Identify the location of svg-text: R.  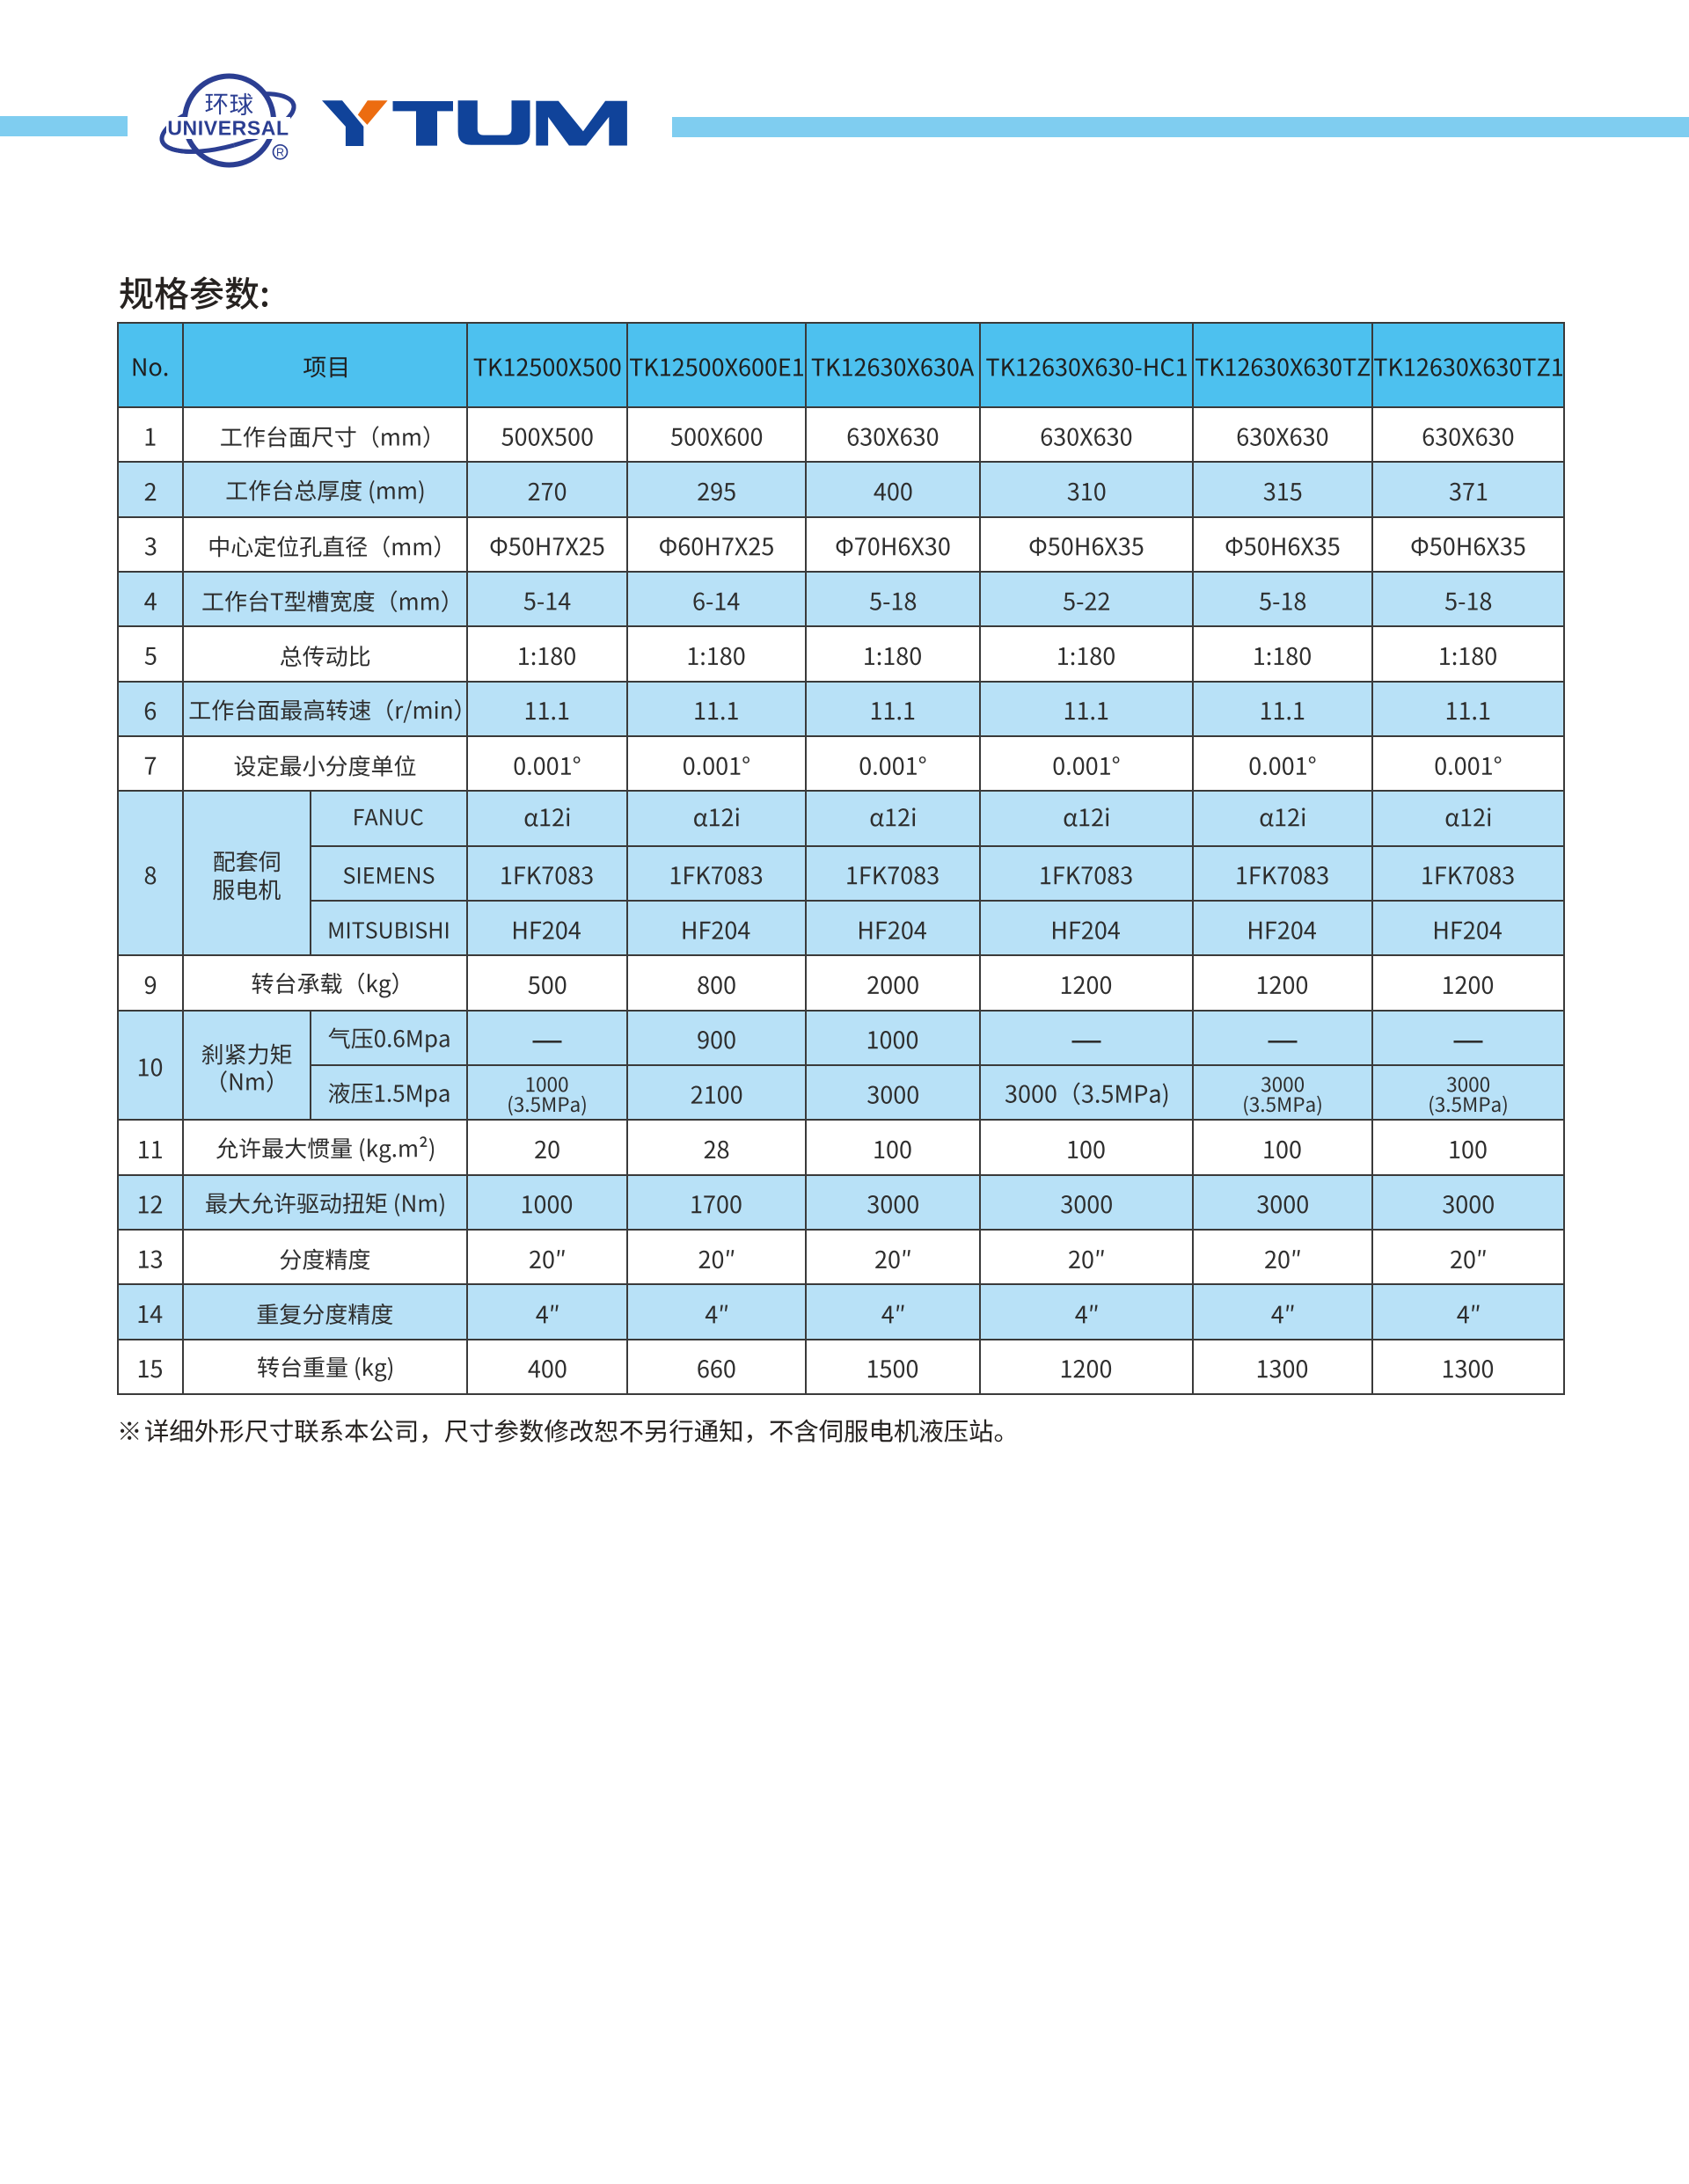
(280, 153).